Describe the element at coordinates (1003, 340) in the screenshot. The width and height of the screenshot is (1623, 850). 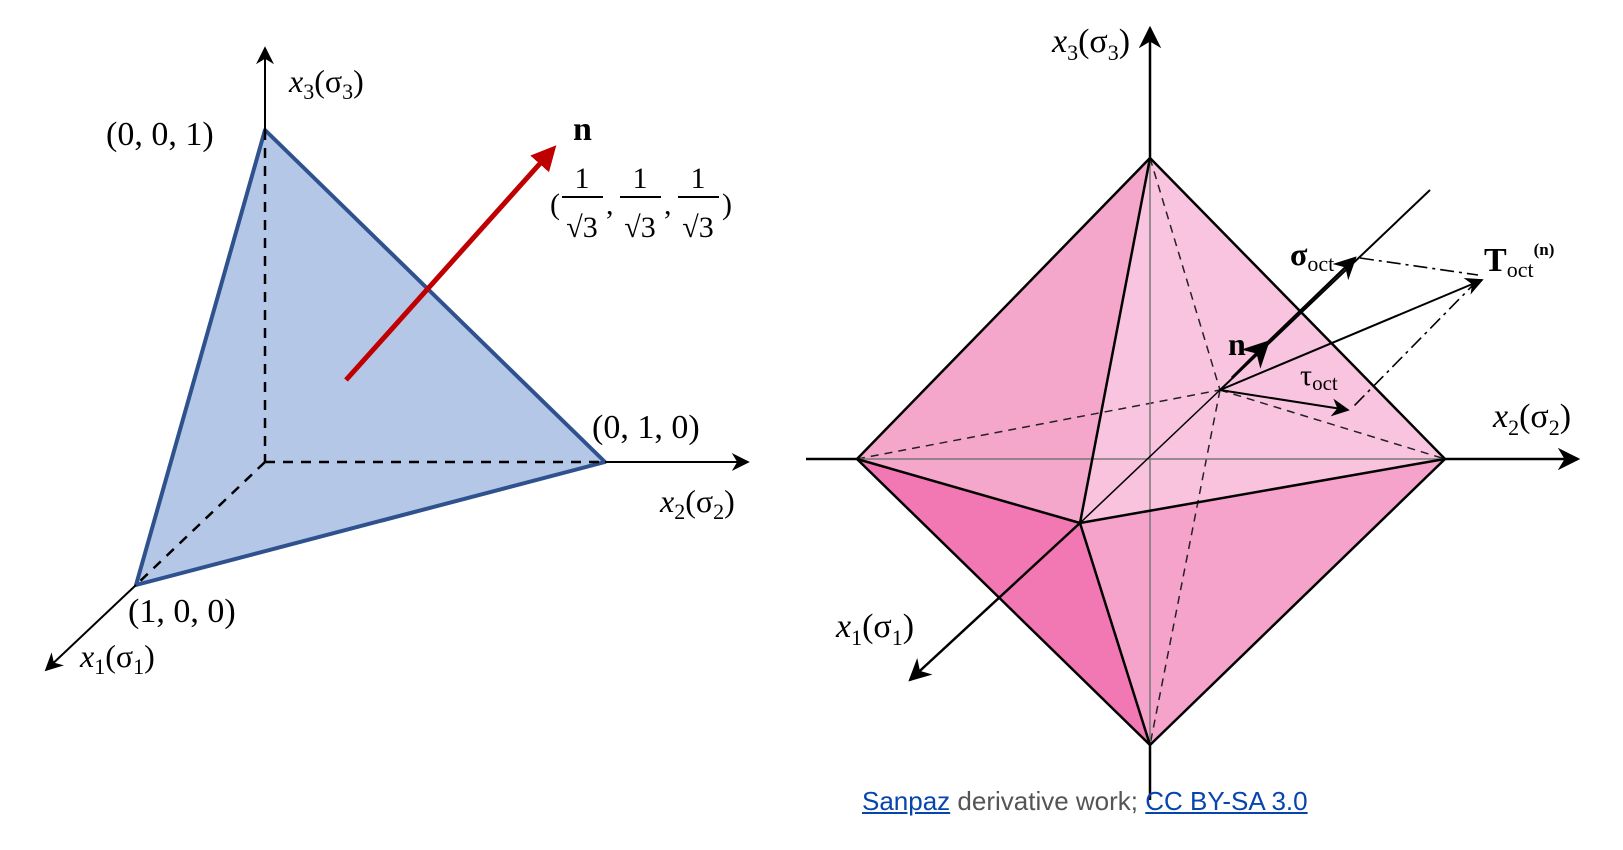
I see `face-upper-left` at that location.